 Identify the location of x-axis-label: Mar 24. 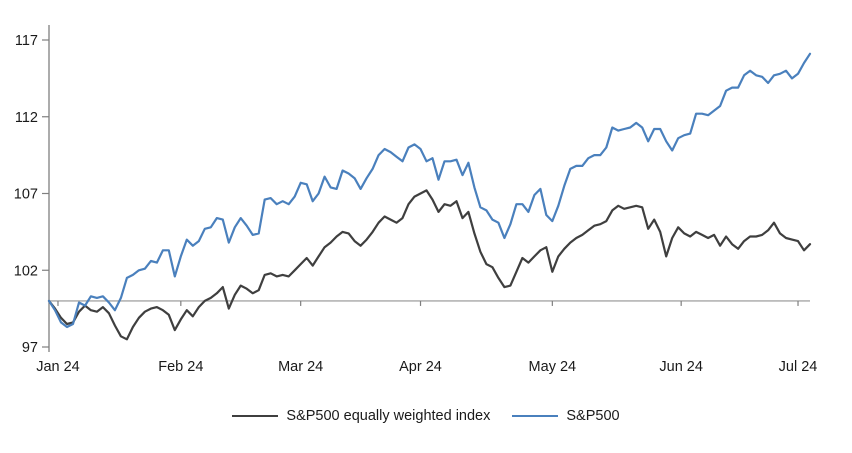
(300, 367).